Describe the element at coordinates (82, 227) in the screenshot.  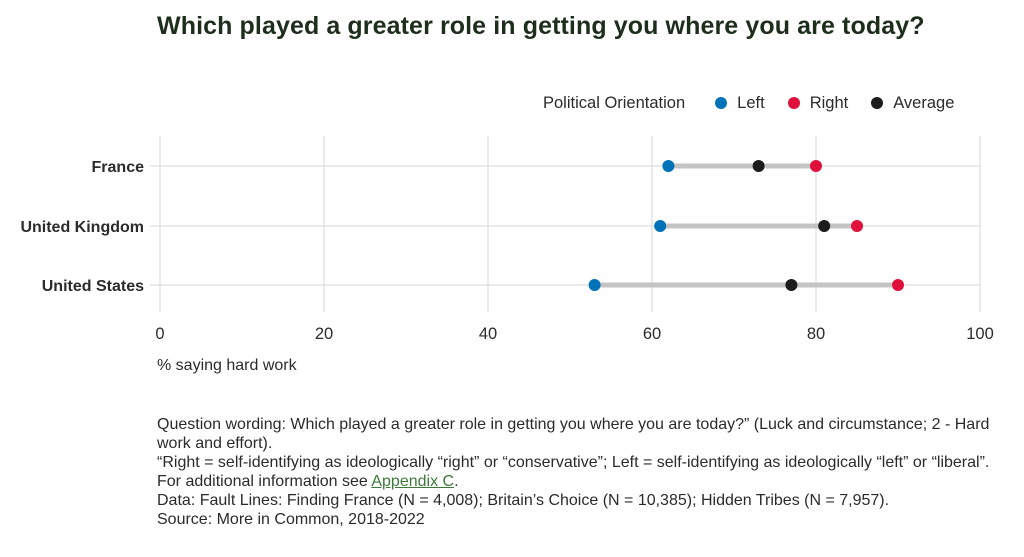
I see `category-label: United Kingdom` at that location.